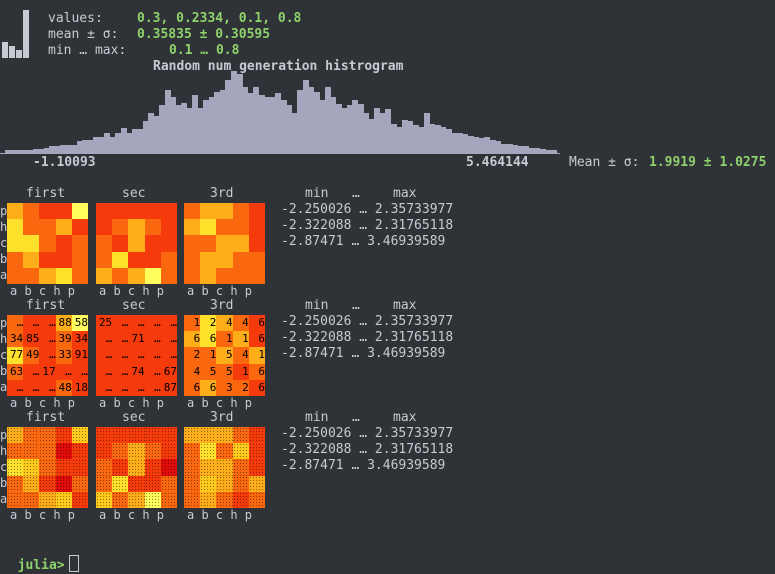 This screenshot has width=775, height=574. I want to click on heatmap-row-label: c, so click(4, 355).